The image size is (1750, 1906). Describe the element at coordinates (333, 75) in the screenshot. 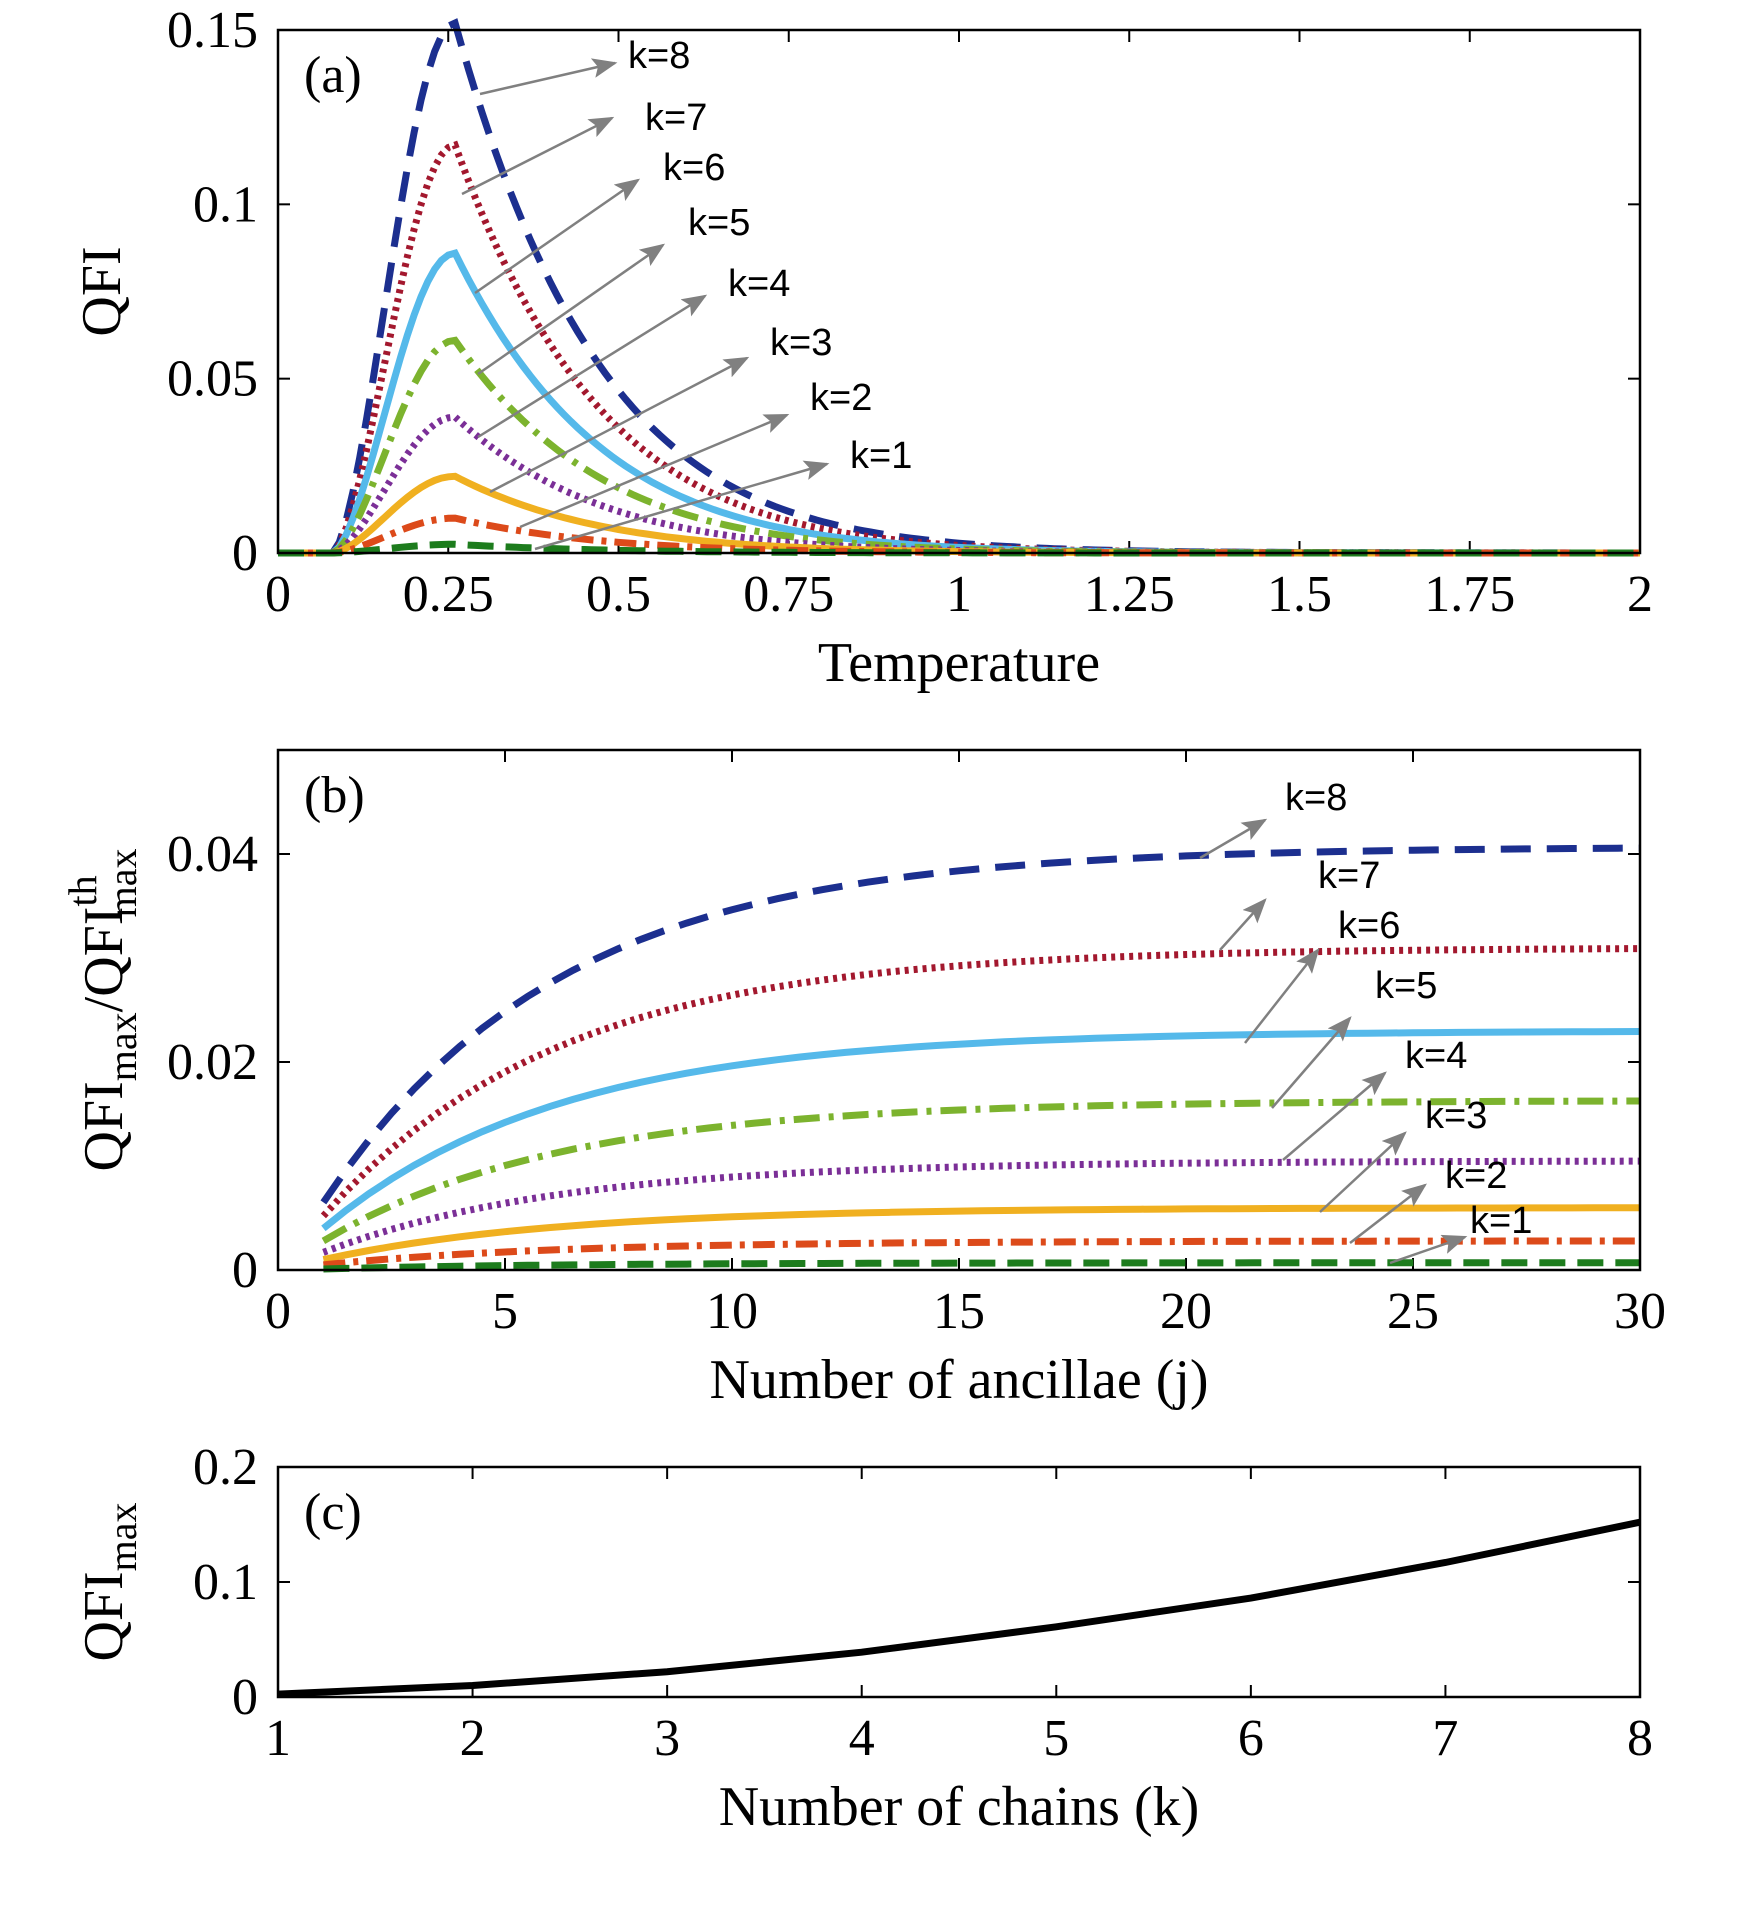

I see `panel-label: (a)` at that location.